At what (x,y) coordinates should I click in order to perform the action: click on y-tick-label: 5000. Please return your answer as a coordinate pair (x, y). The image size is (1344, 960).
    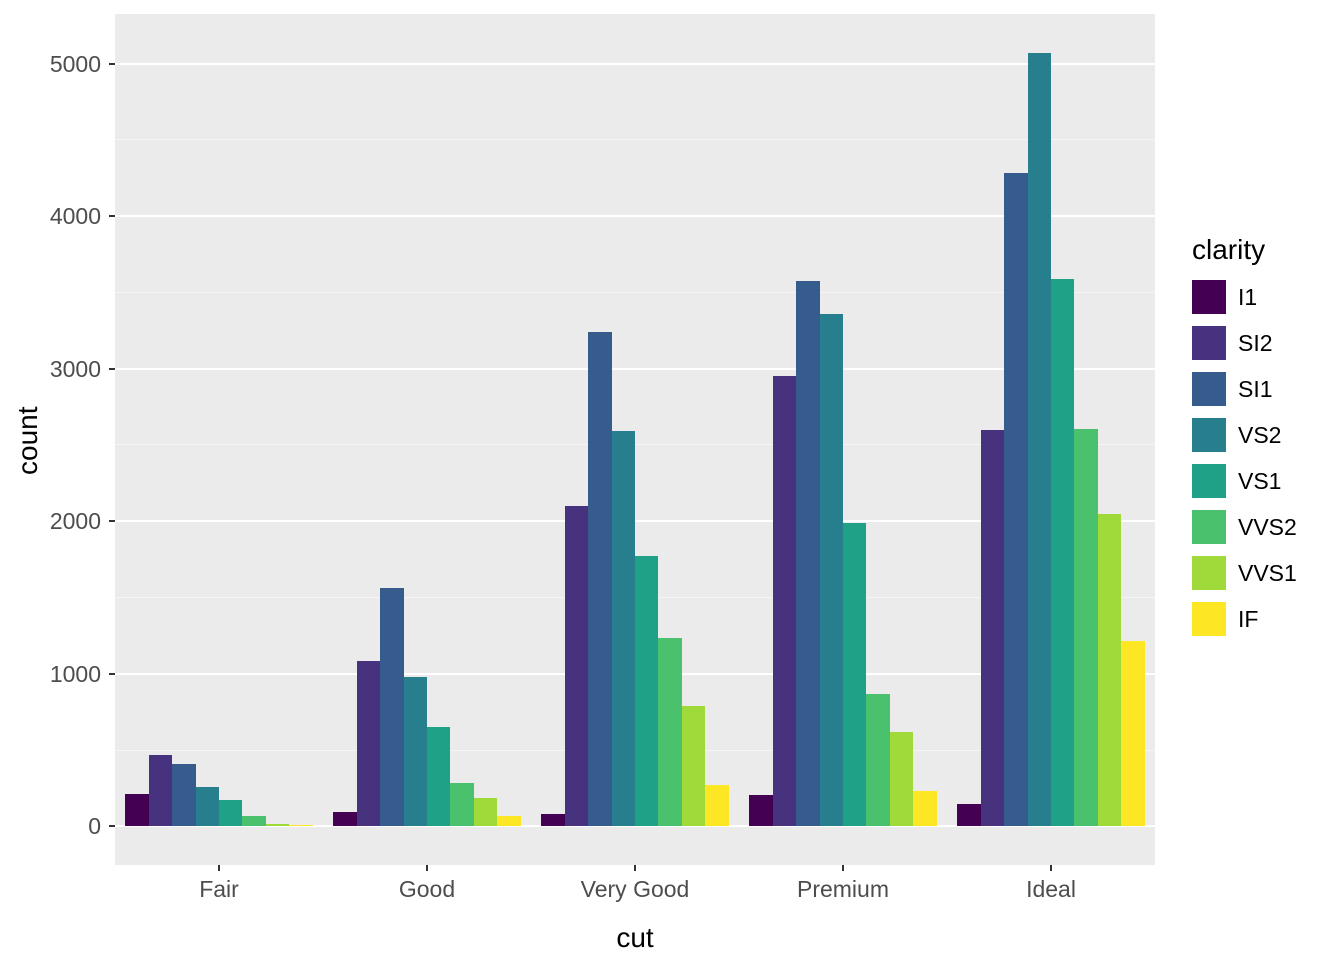
    Looking at the image, I should click on (75, 63).